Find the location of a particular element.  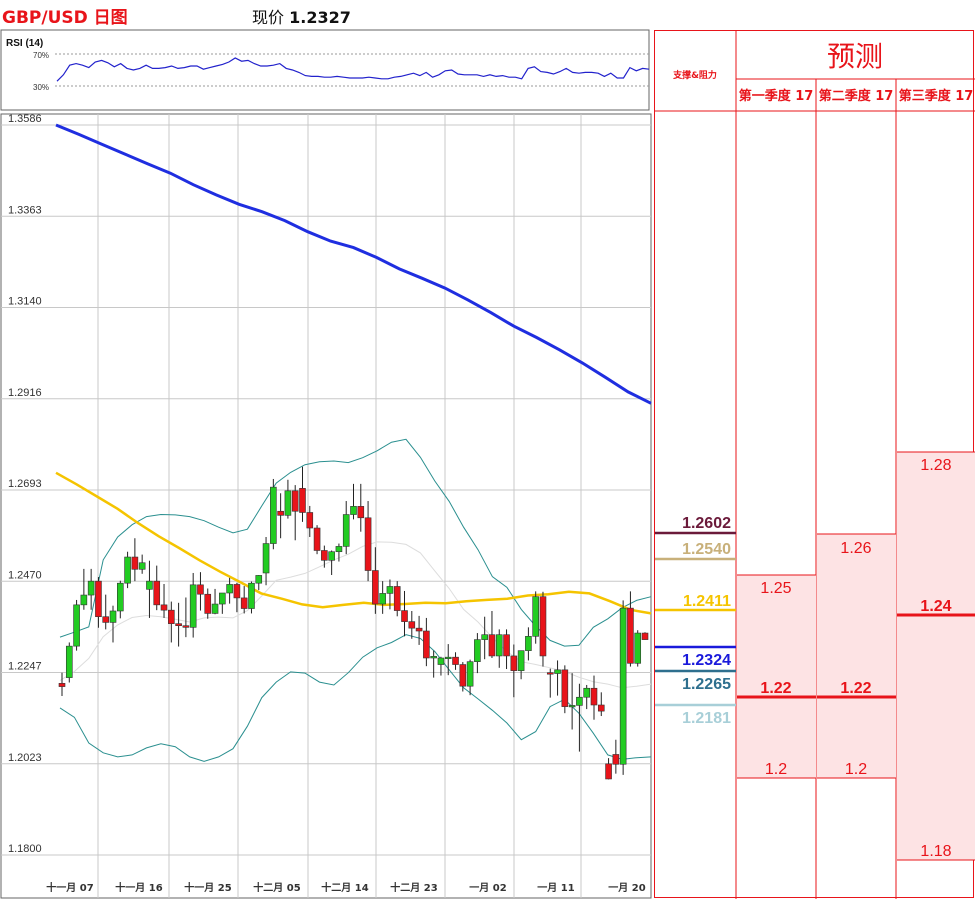

y-tick-2: 1.3140 is located at coordinates (25, 302).